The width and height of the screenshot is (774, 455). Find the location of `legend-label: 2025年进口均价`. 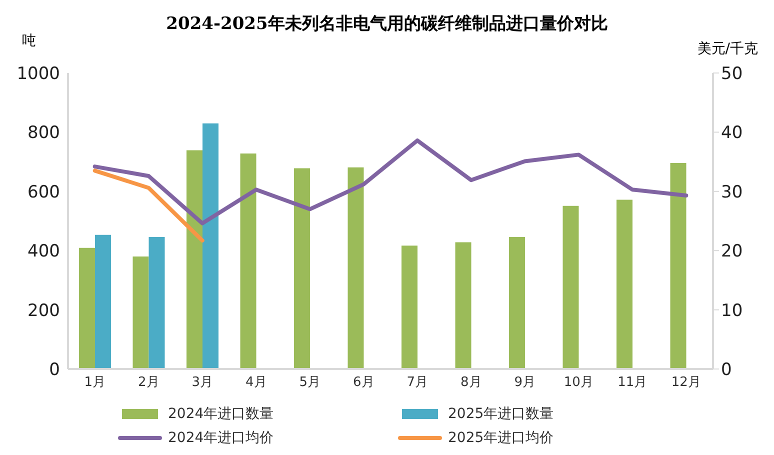

legend-label: 2025年进口均价 is located at coordinates (501, 438).